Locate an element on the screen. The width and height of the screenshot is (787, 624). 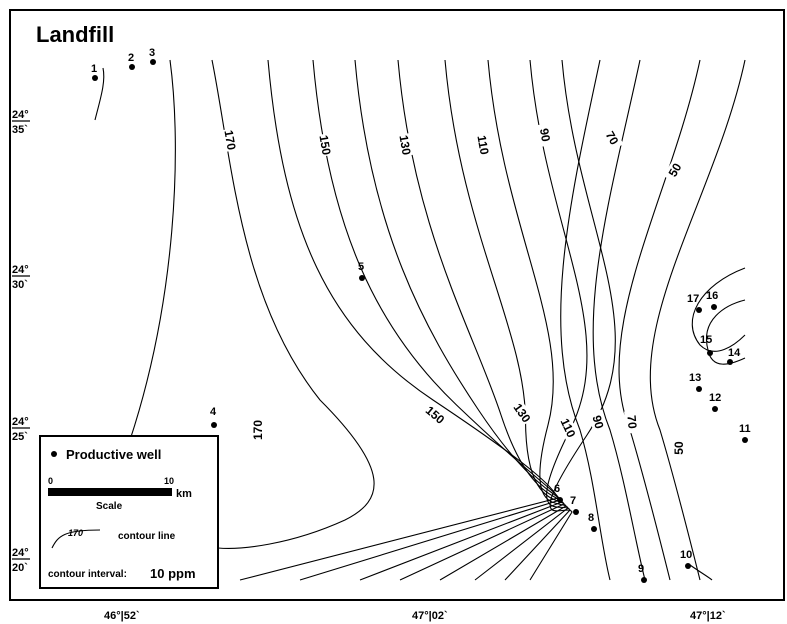
well-label: 12 is located at coordinates (715, 398).